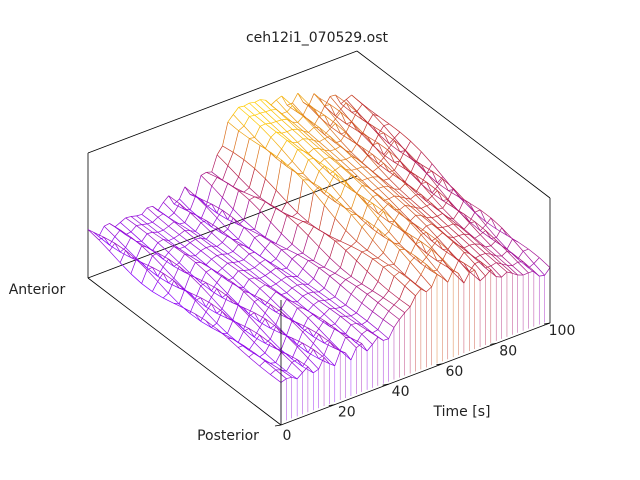 This screenshot has height=480, width=640. Describe the element at coordinates (415, 374) in the screenshot. I see `box-edge` at that location.